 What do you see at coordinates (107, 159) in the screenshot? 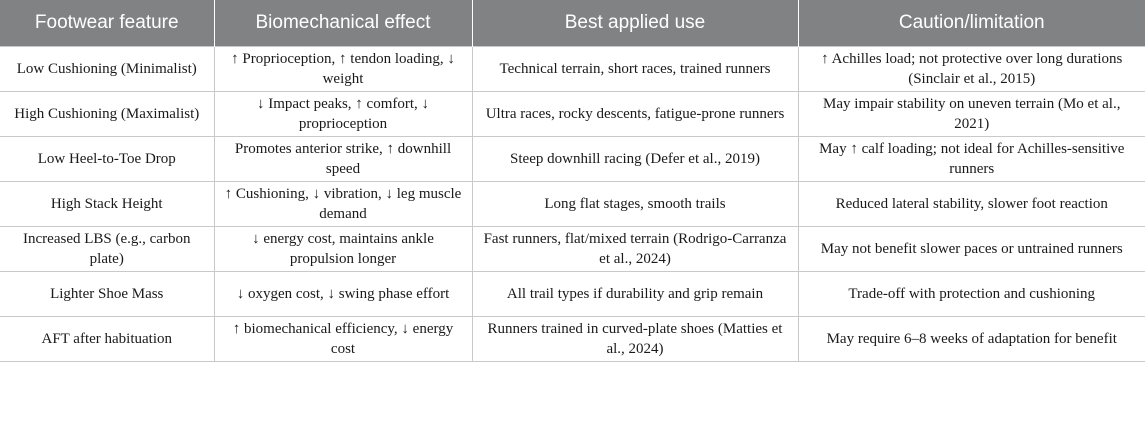
I see `cell-feature: Low Heel-to-Toe Drop` at bounding box center [107, 159].